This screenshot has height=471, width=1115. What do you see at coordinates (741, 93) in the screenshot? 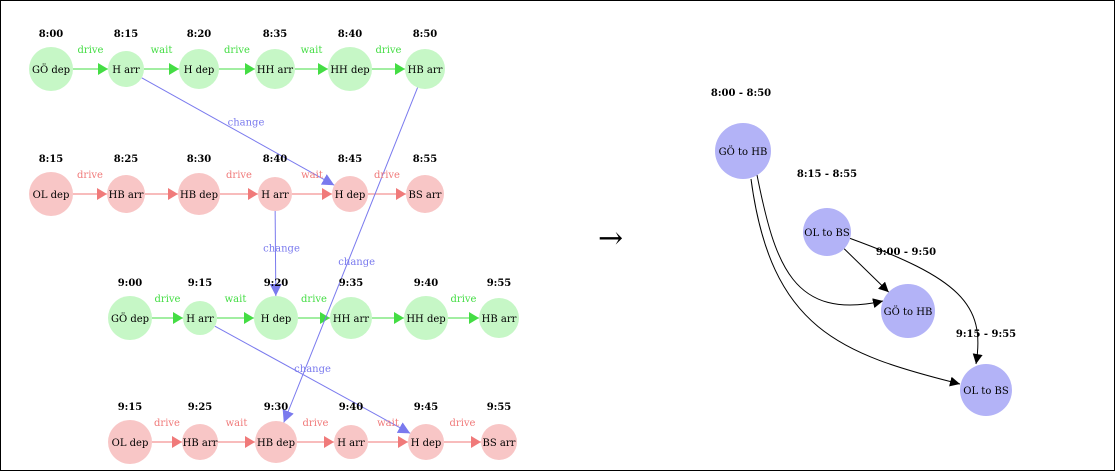
I see `trip-time-label: 8:00 - 8:50` at bounding box center [741, 93].